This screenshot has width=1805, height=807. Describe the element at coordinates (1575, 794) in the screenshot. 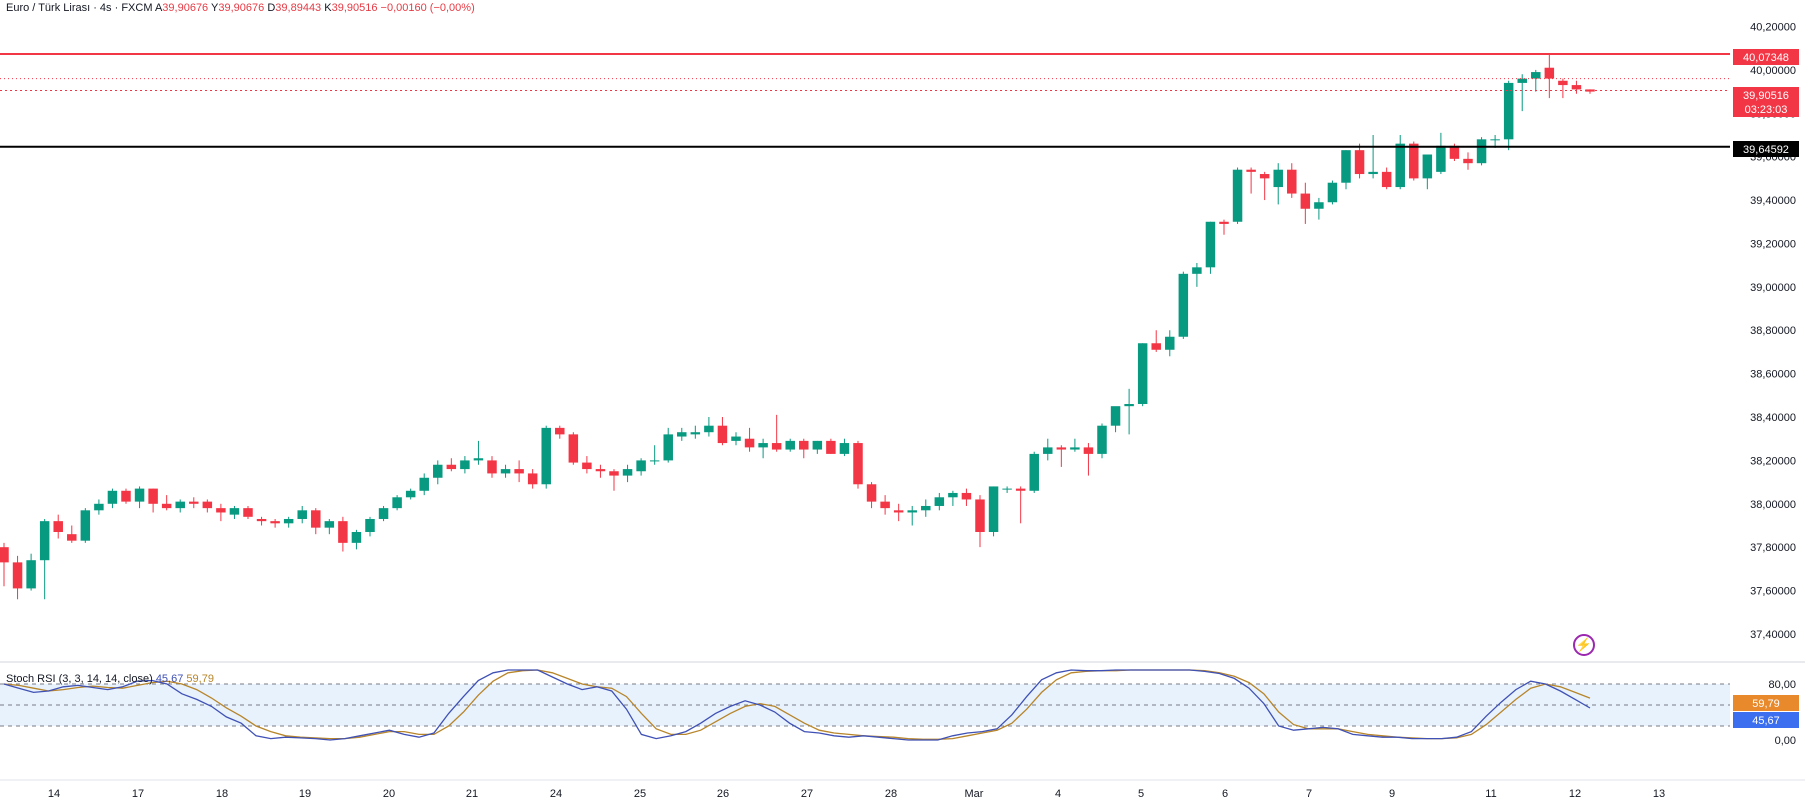

I see `time-tick-label: 12` at that location.